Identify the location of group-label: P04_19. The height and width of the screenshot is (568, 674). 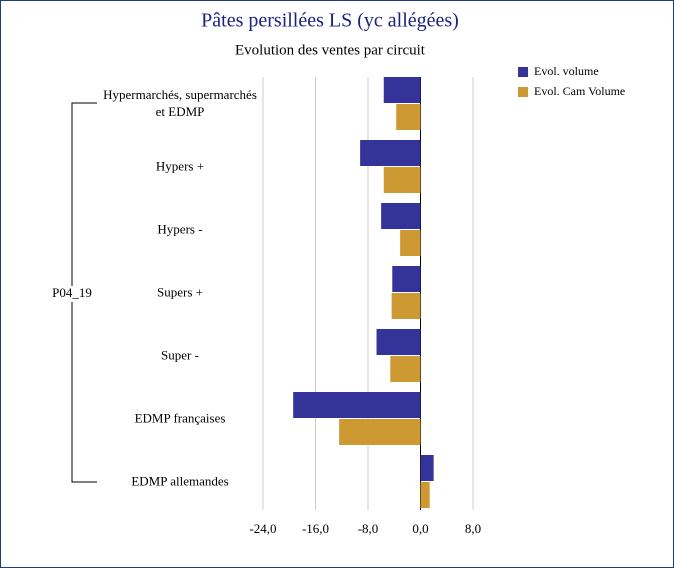
(72, 292).